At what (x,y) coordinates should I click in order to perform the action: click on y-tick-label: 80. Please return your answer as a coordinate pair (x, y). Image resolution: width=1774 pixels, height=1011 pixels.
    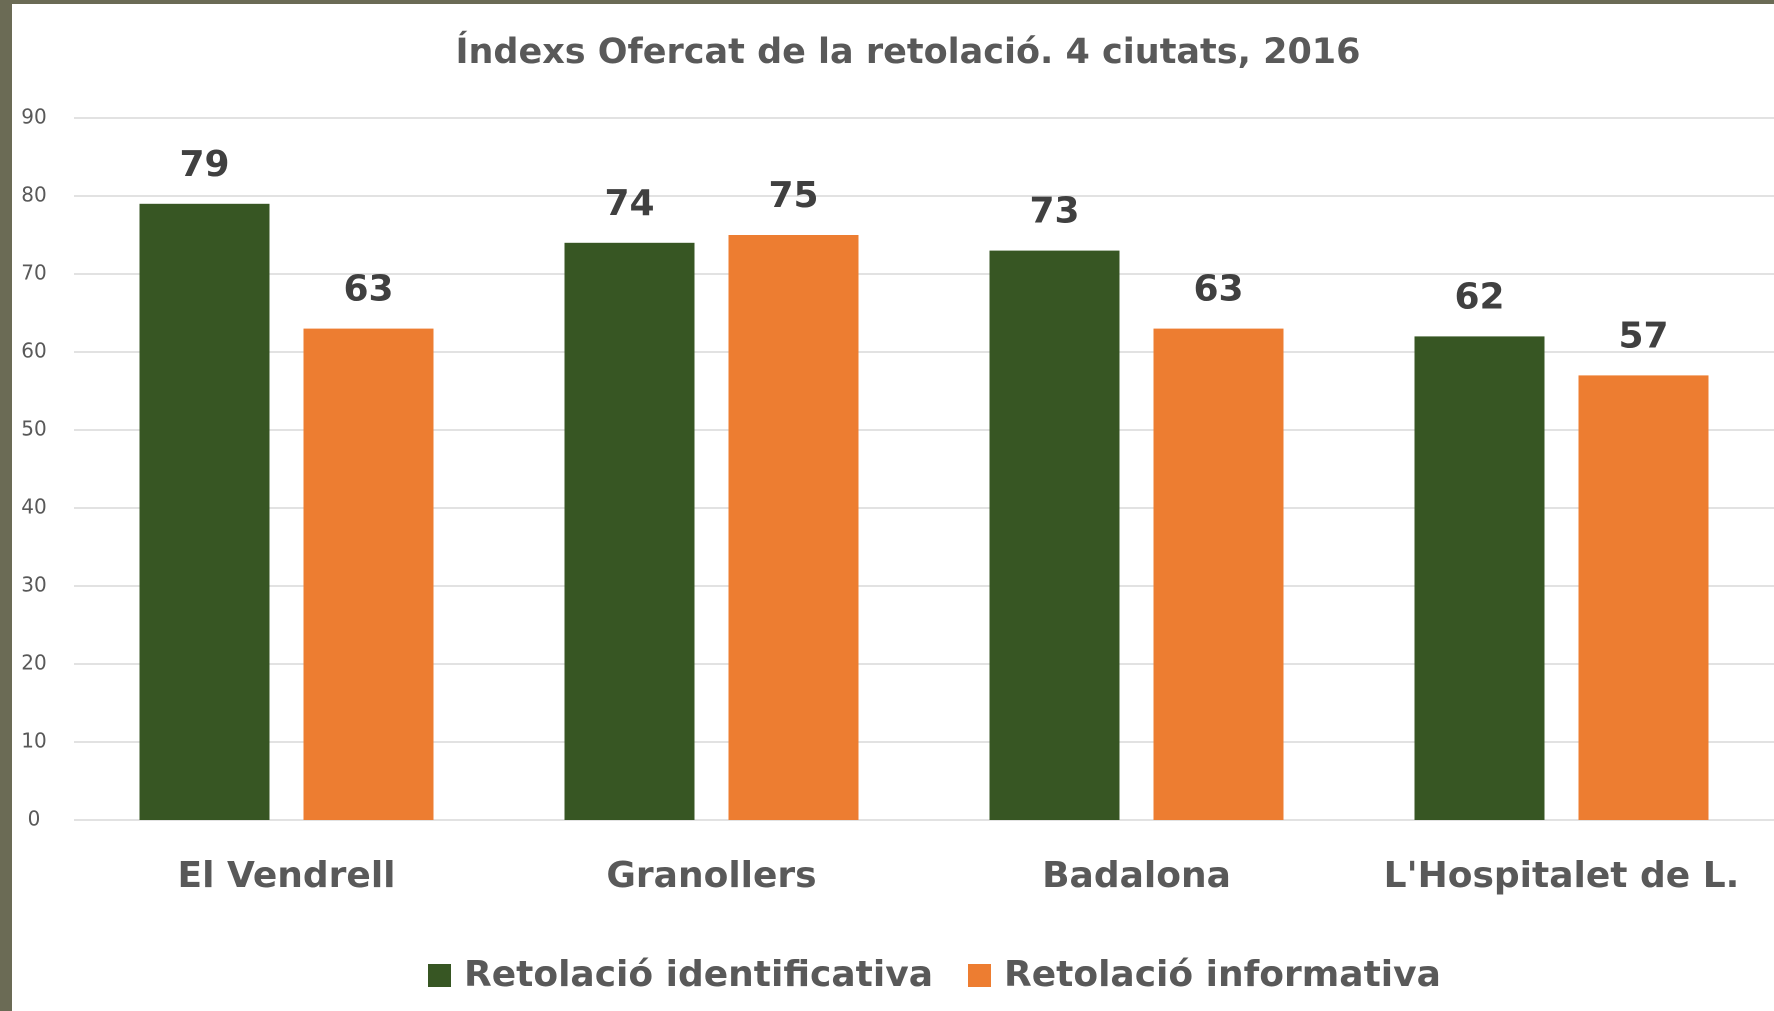
    Looking at the image, I should click on (33, 195).